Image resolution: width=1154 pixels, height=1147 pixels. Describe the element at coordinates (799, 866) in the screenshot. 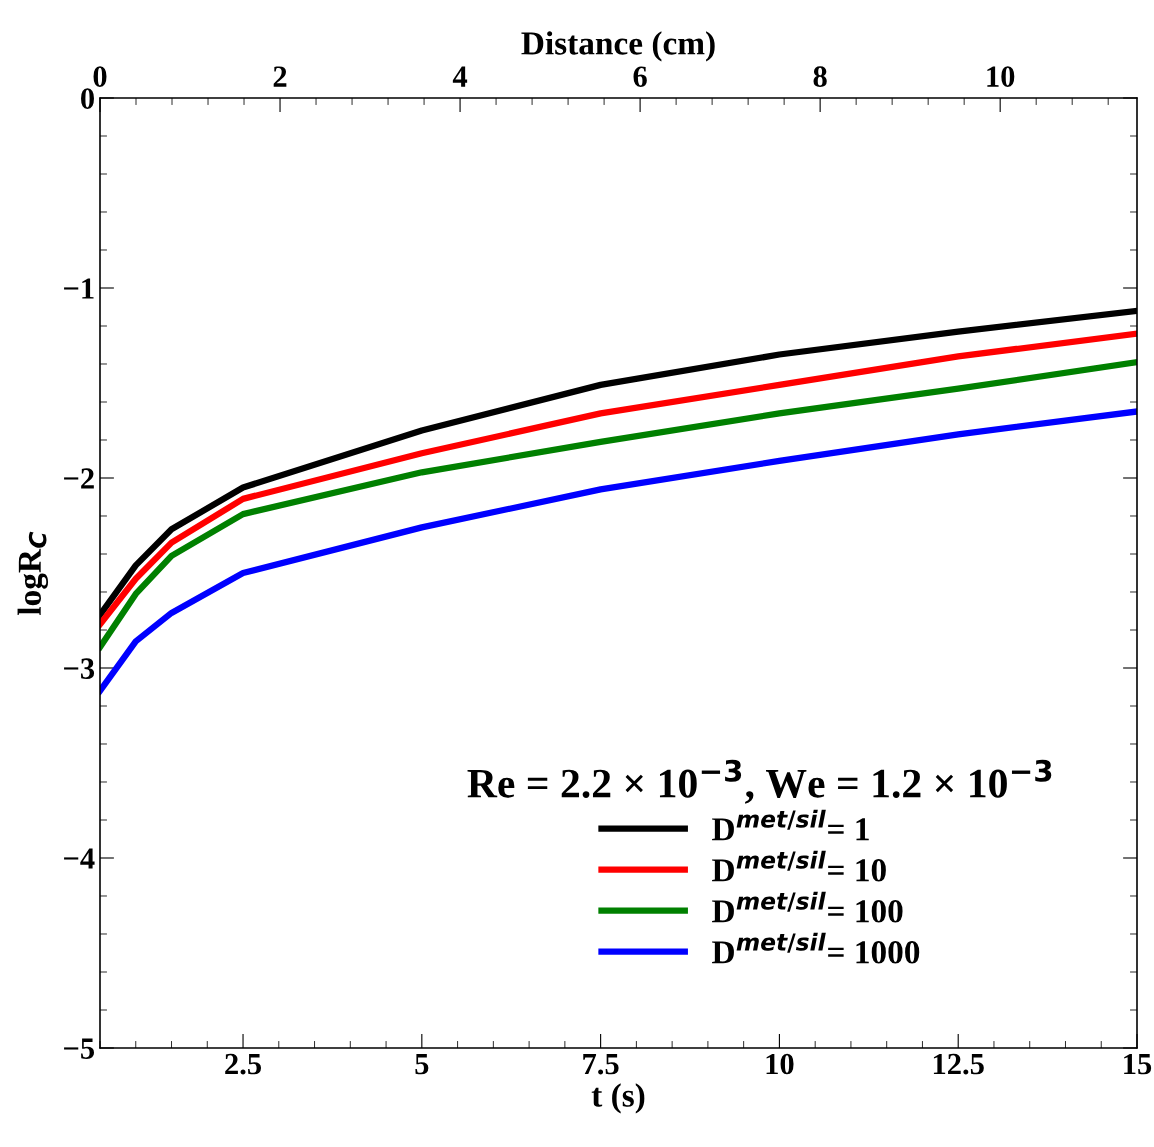

I see `legend-label: D$^{met/sil}$= 10` at that location.